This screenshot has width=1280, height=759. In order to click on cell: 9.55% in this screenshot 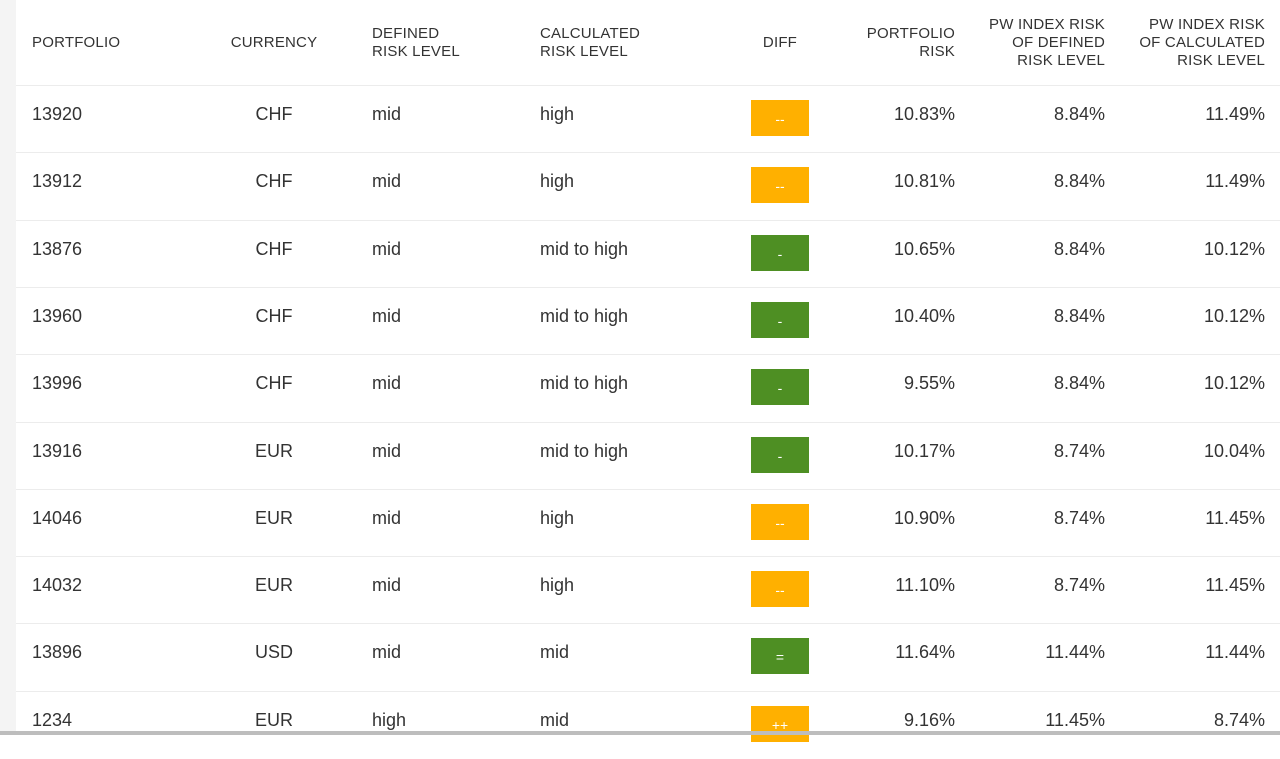, I will do `click(929, 383)`.